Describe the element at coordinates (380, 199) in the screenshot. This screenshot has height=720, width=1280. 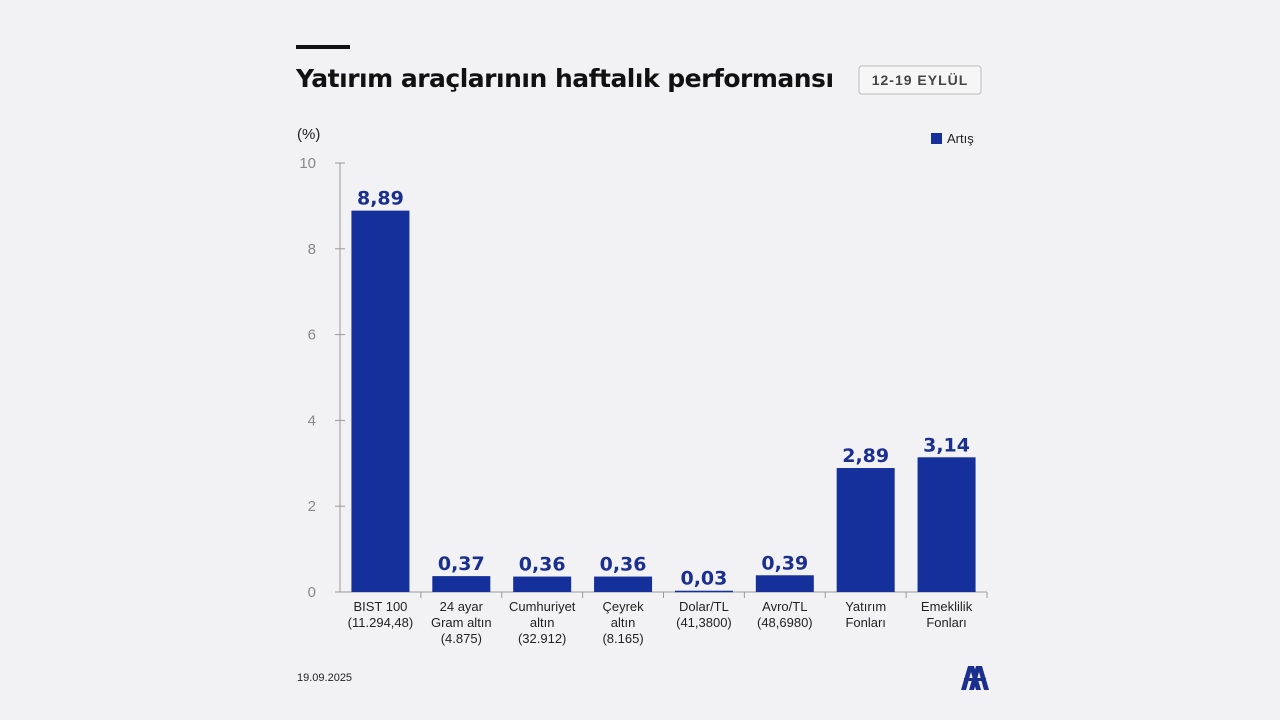
I see `bar-value-label: 8,89` at that location.